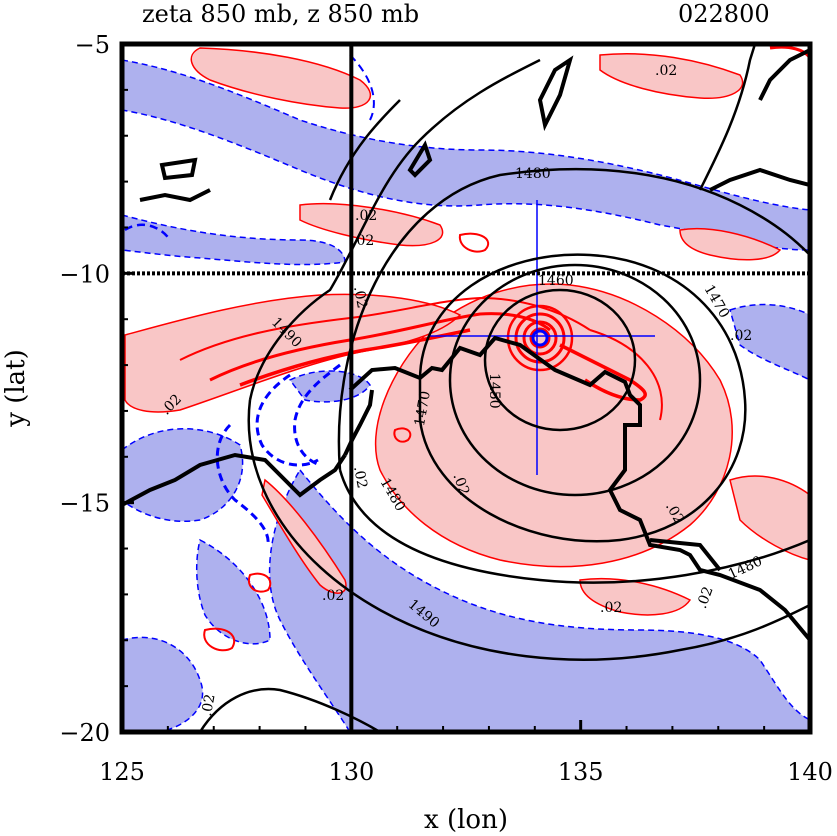 The height and width of the screenshot is (836, 837). What do you see at coordinates (362, 87) in the screenshot?
I see `neg-contour-north` at bounding box center [362, 87].